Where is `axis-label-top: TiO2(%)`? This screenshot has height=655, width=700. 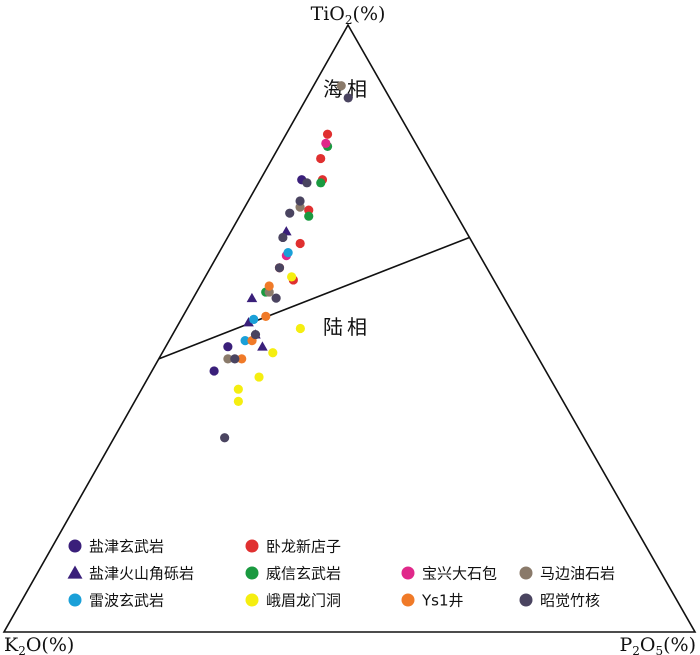 axis-label-top: TiO2(%) is located at coordinates (348, 15).